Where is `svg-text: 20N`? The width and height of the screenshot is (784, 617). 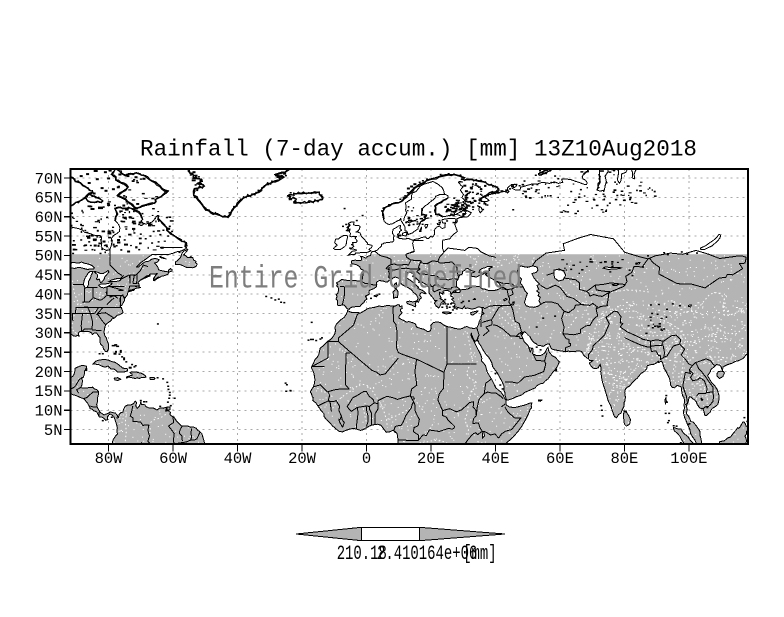 svg-text: 20N is located at coordinates (49, 373).